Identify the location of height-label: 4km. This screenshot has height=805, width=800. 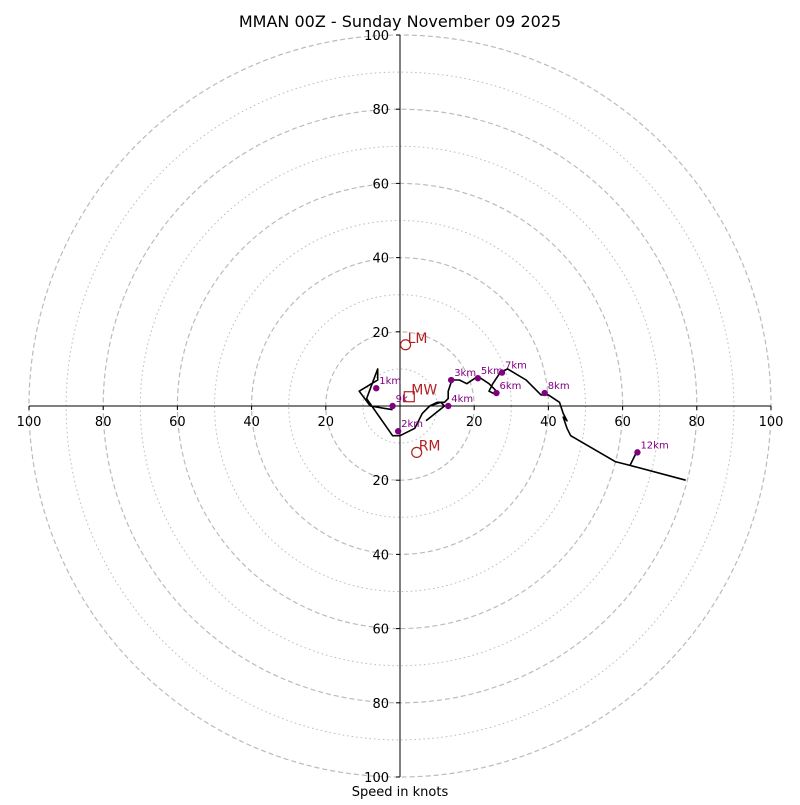
(462, 399).